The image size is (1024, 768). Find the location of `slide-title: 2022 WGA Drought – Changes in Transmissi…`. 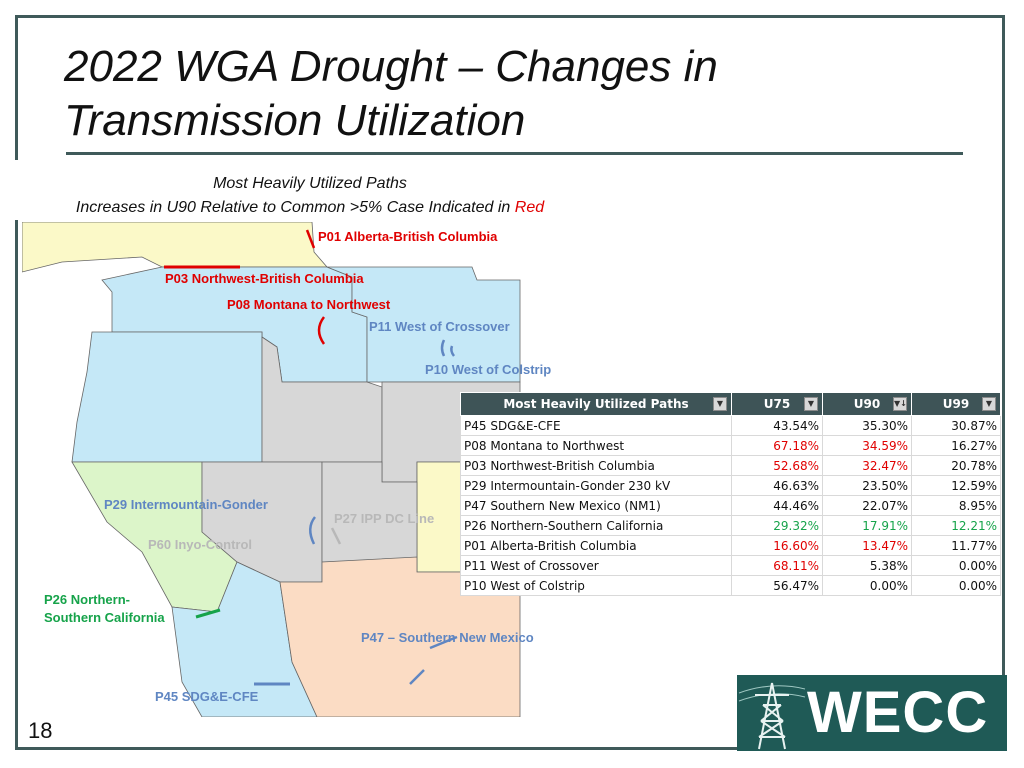

slide-title: 2022 WGA Drought – Changes in Transmissi… is located at coordinates (391, 93).